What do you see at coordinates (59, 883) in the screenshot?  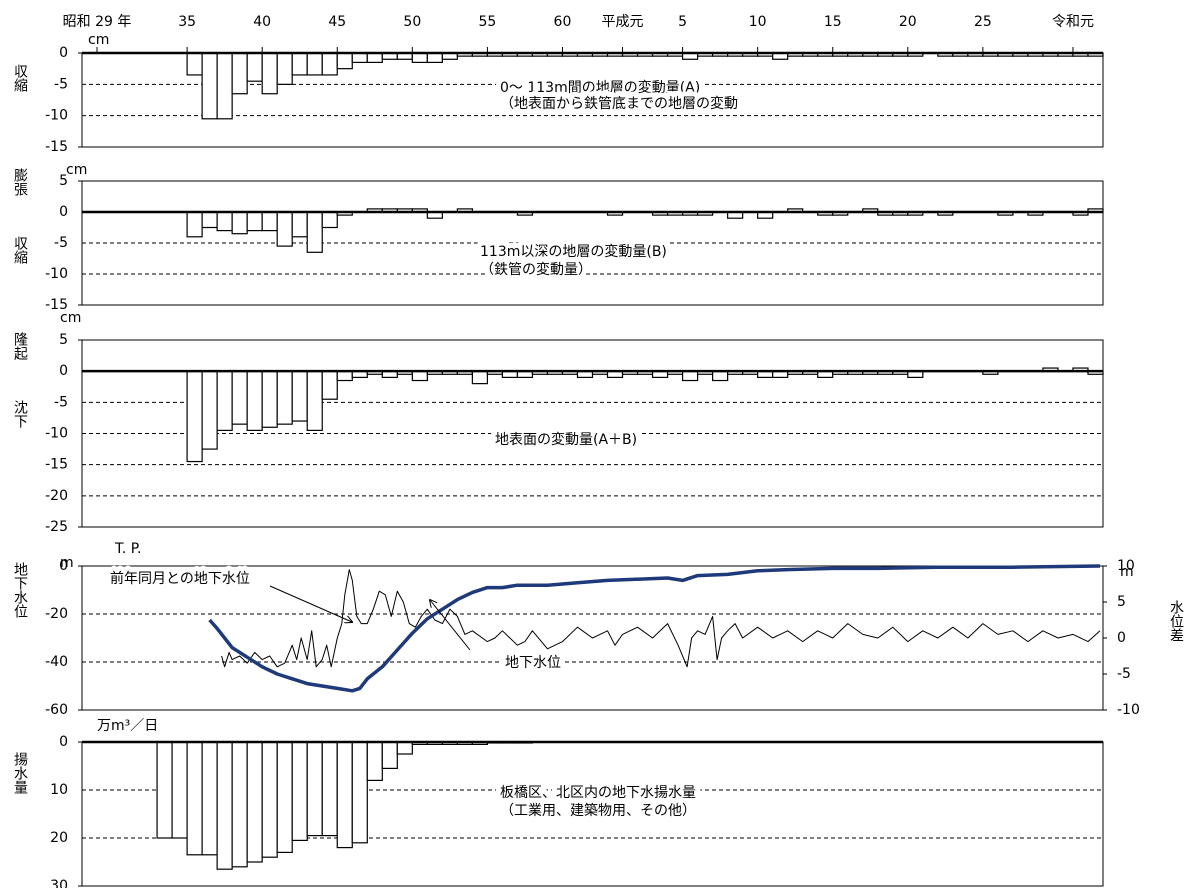 I see `y-tick-label: 30` at bounding box center [59, 883].